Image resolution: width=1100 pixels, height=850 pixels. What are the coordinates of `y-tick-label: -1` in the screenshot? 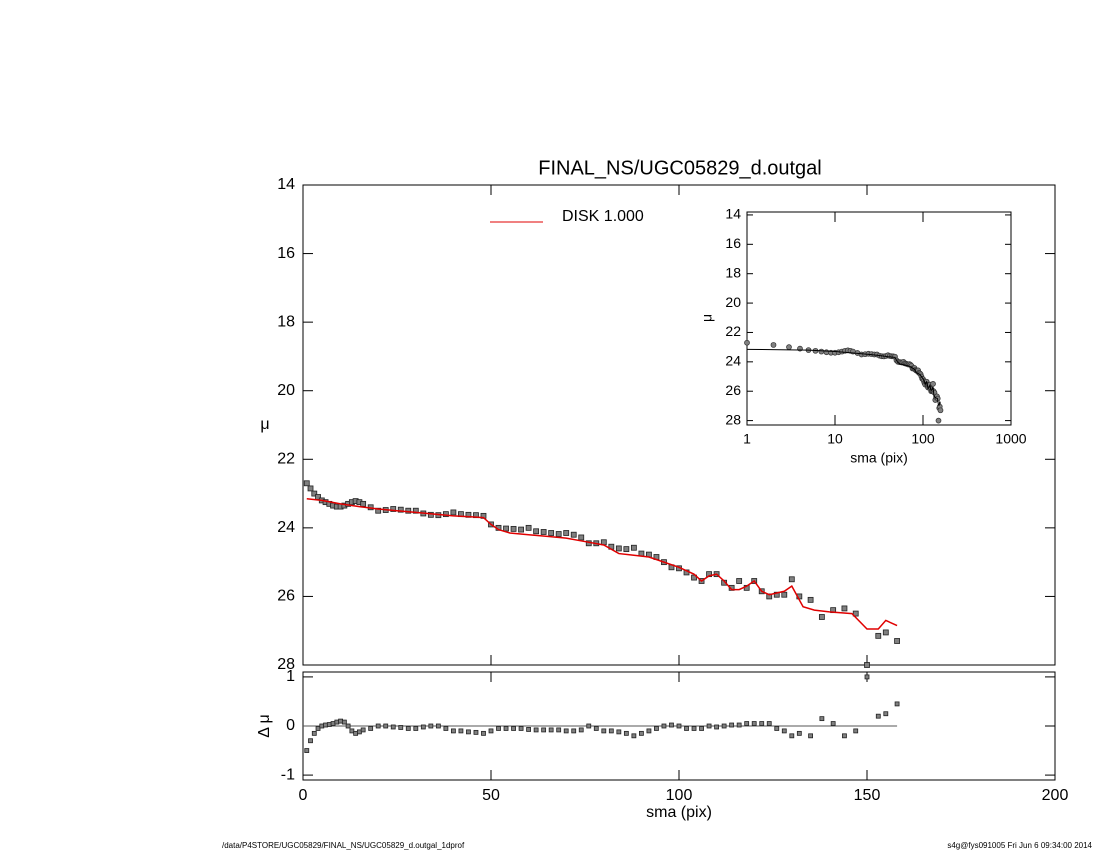 It's located at (288, 774).